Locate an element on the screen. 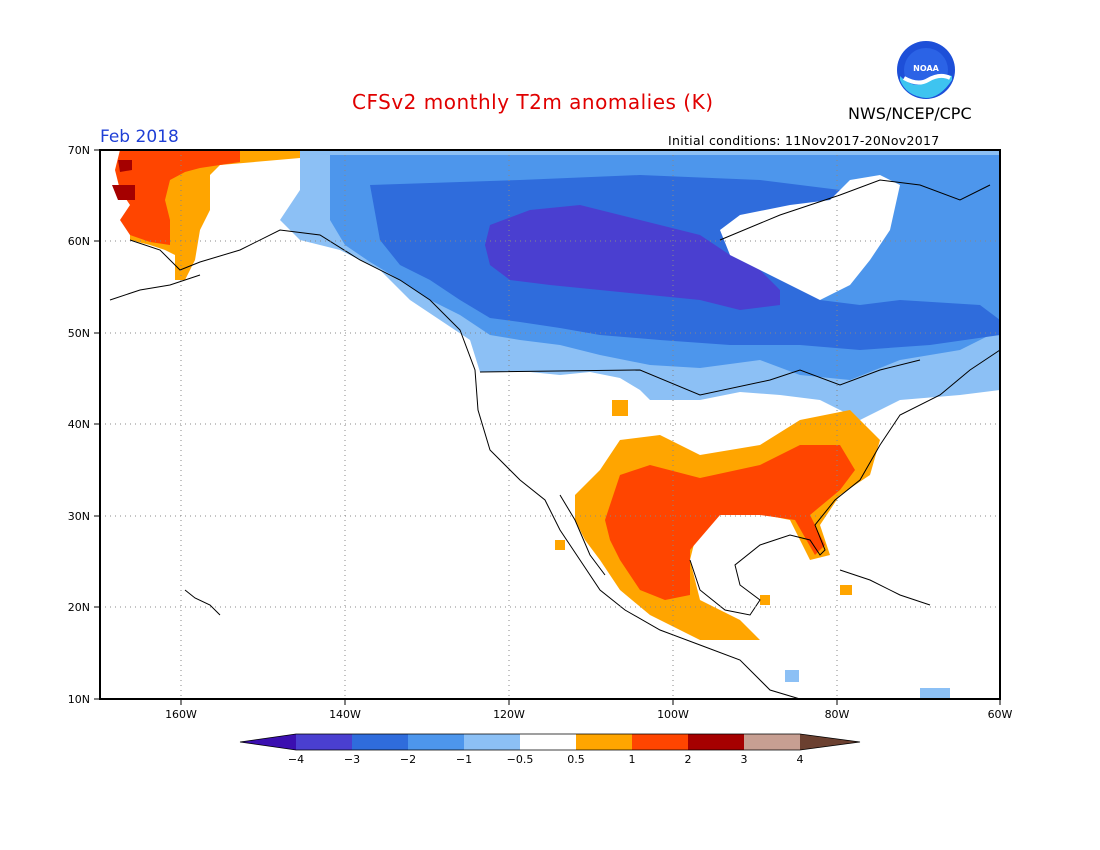 This screenshot has width=1100, height=850. lon-label: 140W is located at coordinates (345, 714).